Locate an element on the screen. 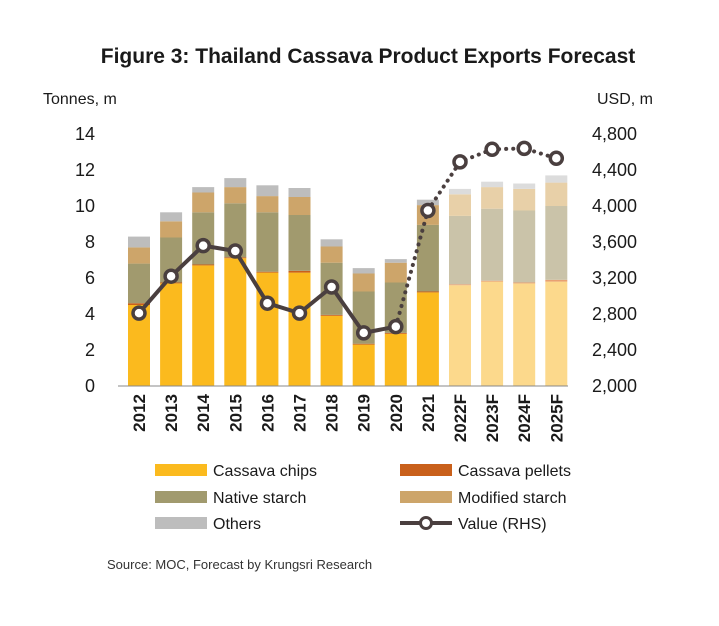 This screenshot has height=626, width=719. y-tick-label: 0 is located at coordinates (90, 386).